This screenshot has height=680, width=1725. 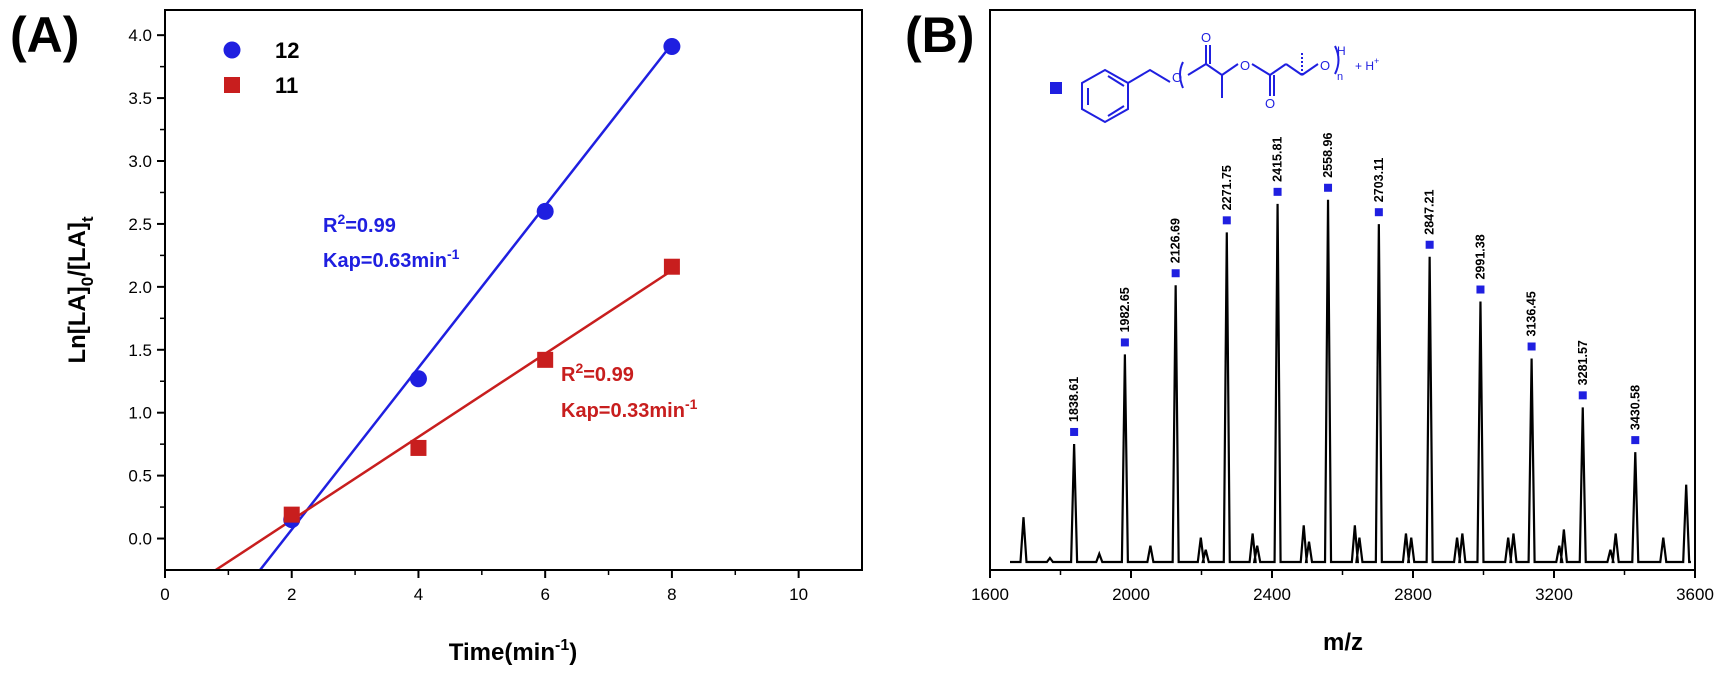 I want to click on y-tick-label: 0.5, so click(x=140, y=476).